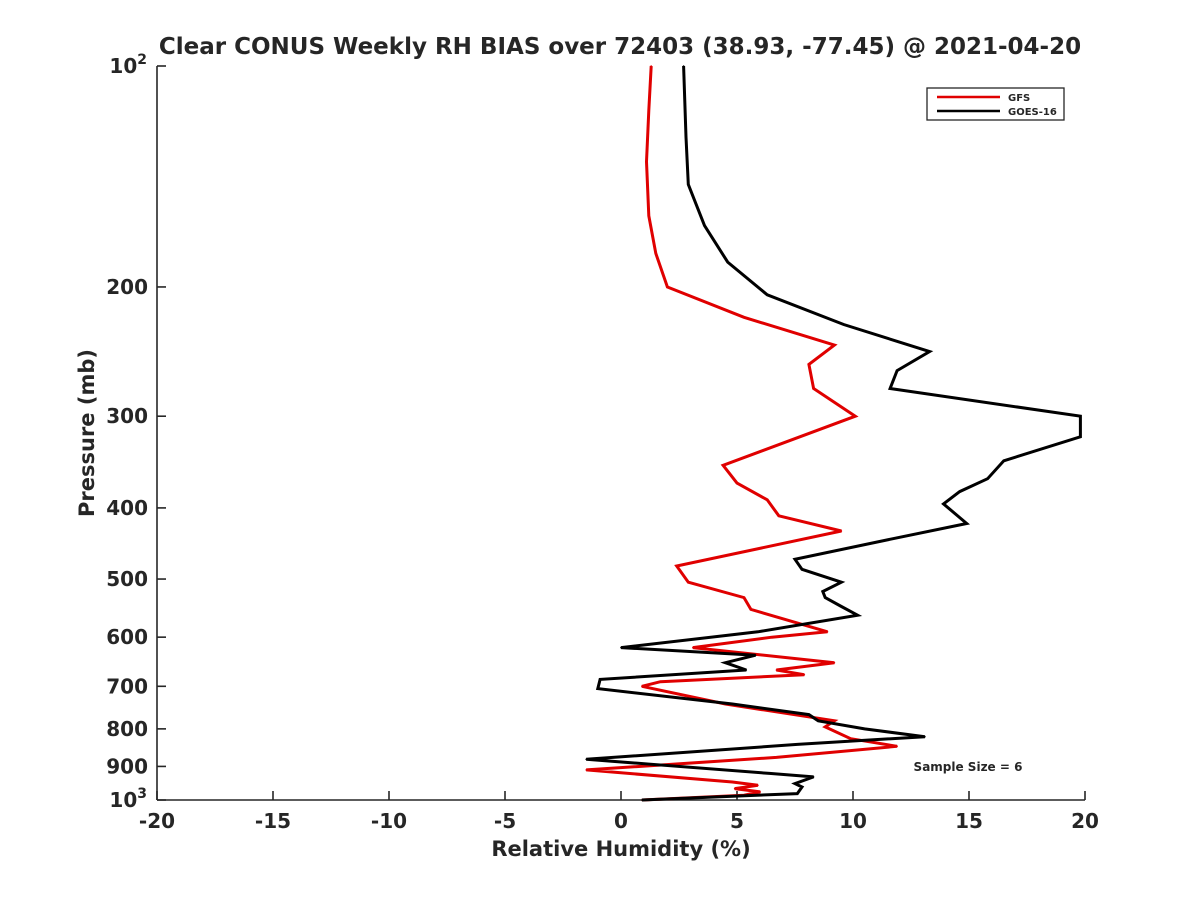 The image size is (1200, 900). I want to click on x-tick-label: 20, so click(1085, 821).